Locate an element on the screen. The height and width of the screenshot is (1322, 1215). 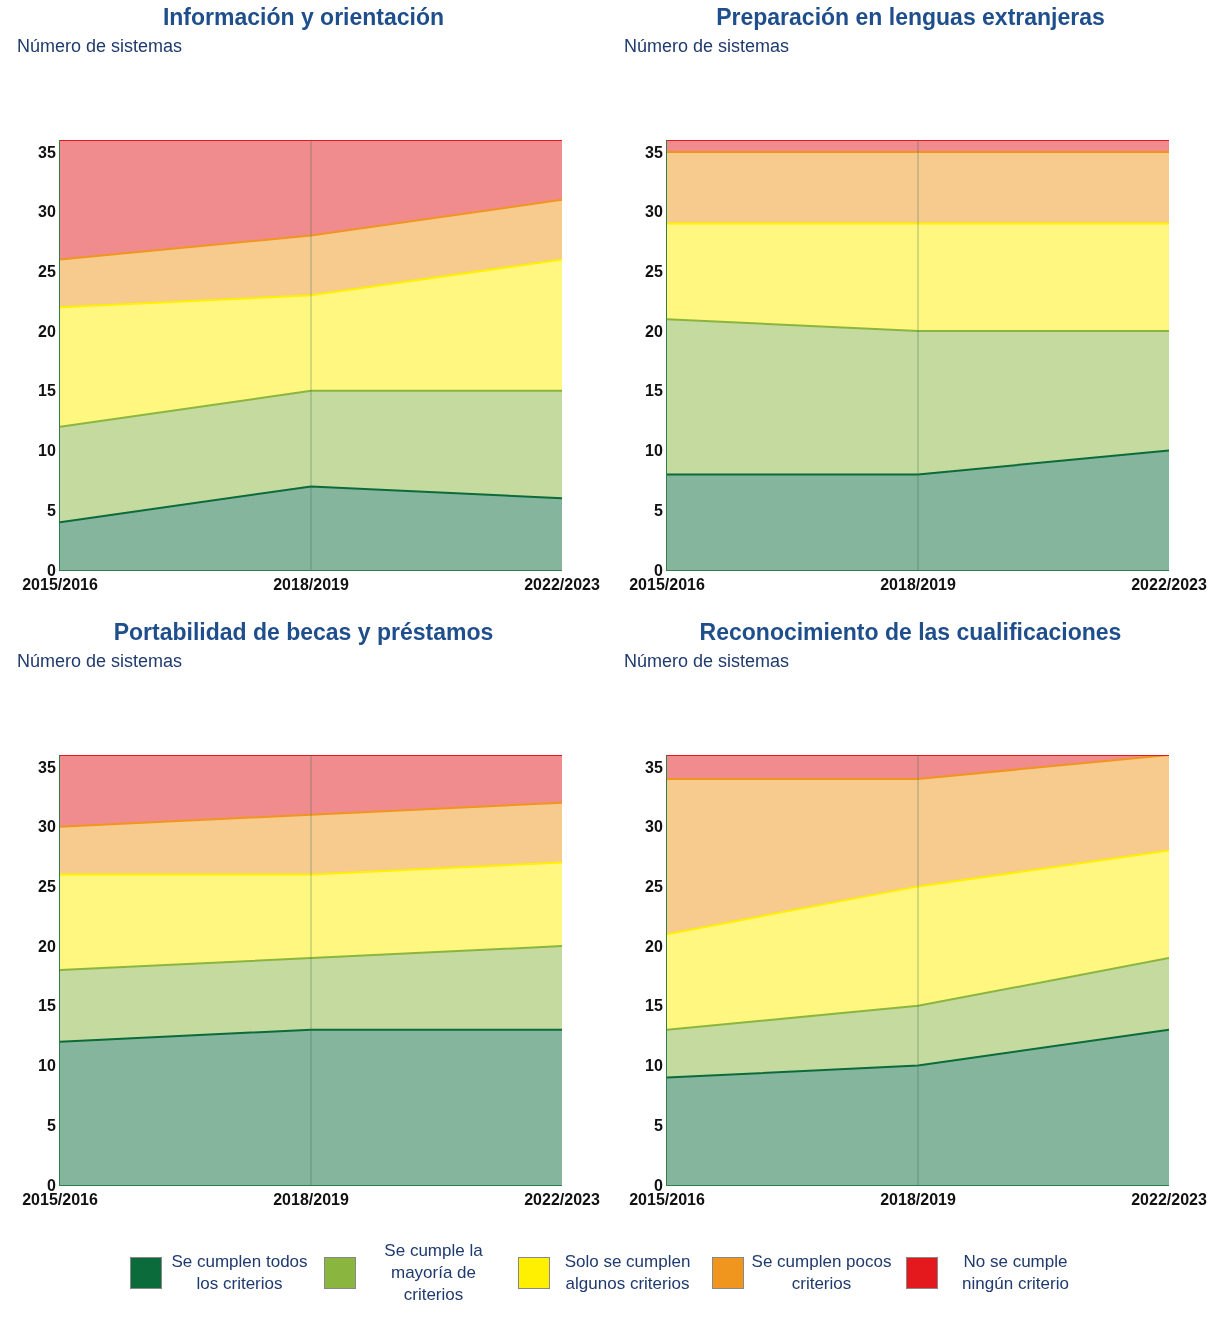
legend-label: Se cumple la mayoría de criterios is located at coordinates (433, 1273).